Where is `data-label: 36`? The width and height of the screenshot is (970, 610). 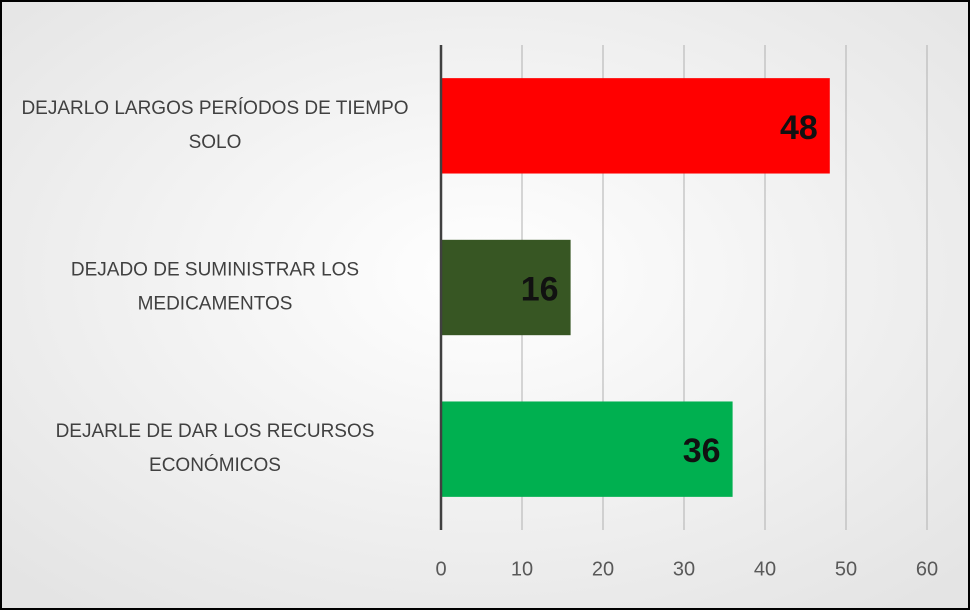
data-label: 36 is located at coordinates (702, 451).